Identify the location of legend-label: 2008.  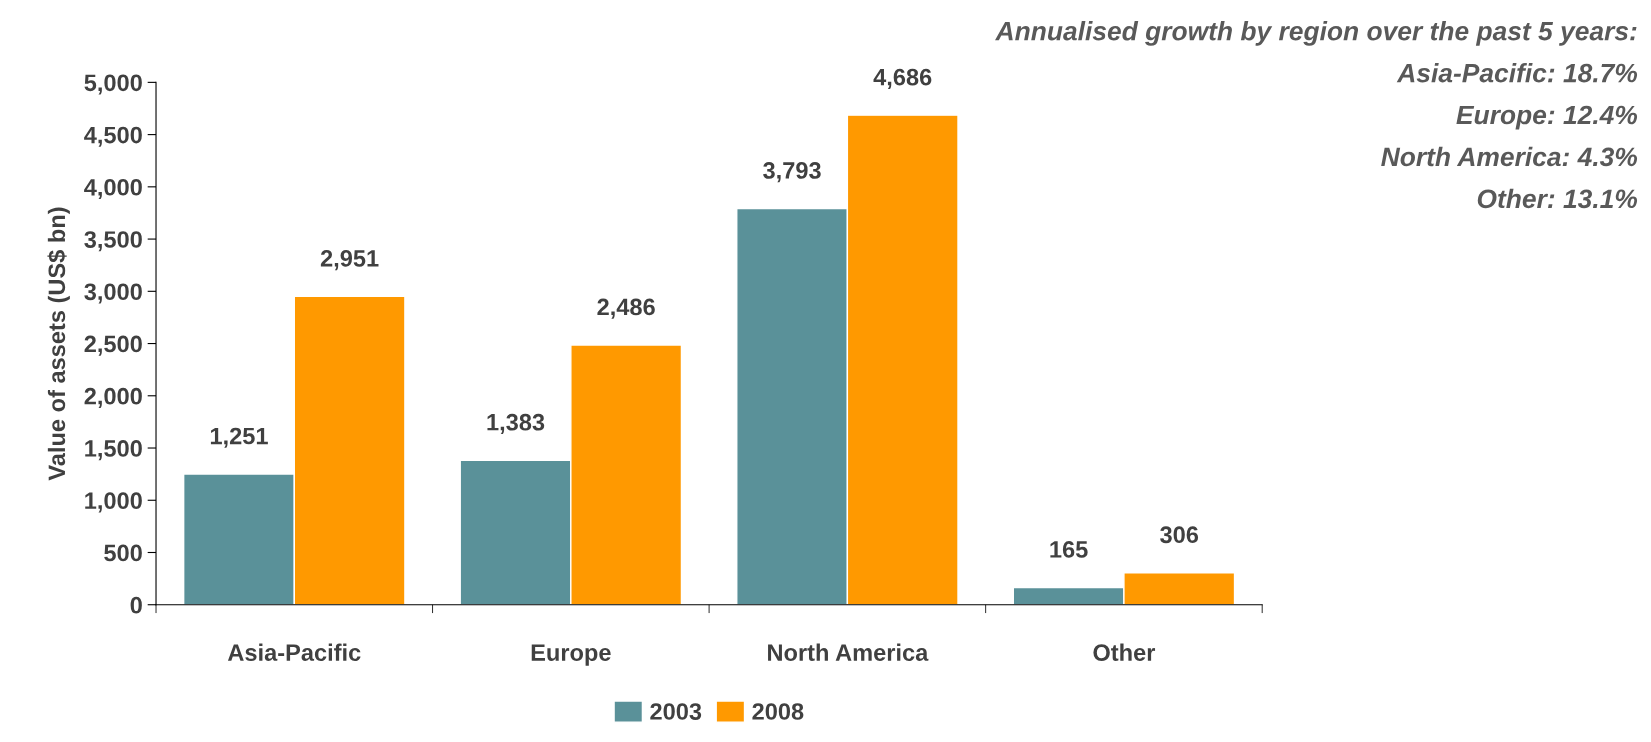
(778, 711).